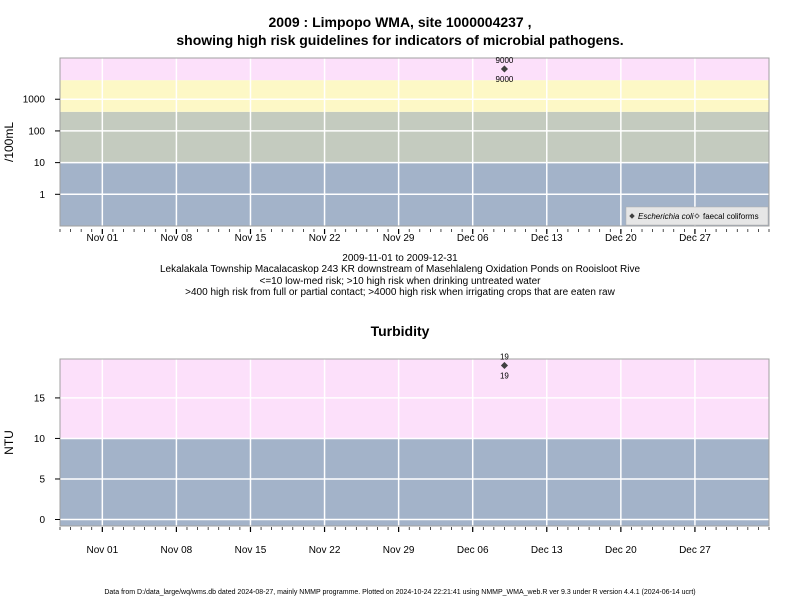 The image size is (800, 600). What do you see at coordinates (40, 398) in the screenshot?
I see `turbidity-y-tick-label-3: 15` at bounding box center [40, 398].